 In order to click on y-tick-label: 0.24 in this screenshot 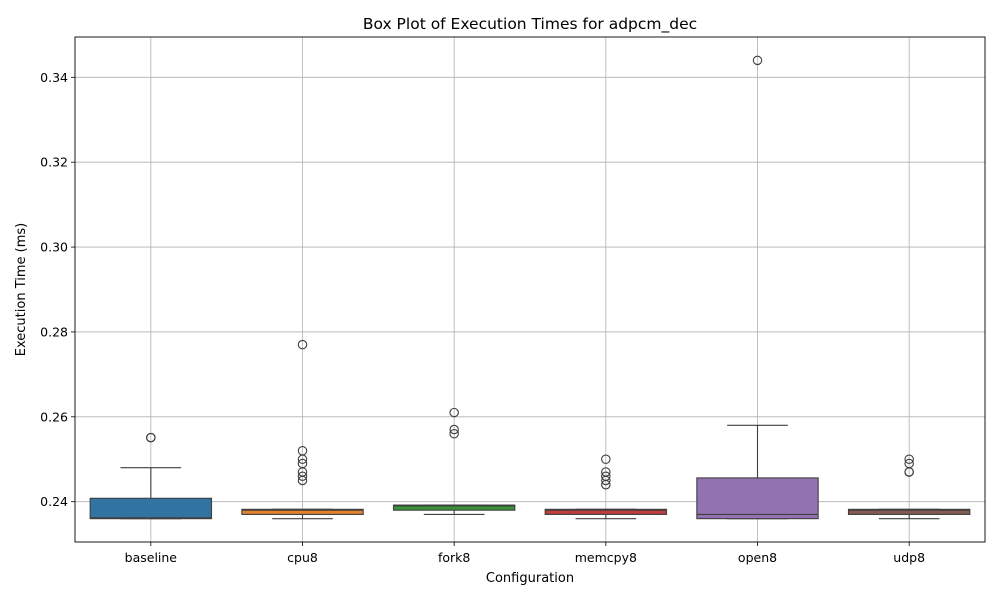, I will do `click(54, 501)`.